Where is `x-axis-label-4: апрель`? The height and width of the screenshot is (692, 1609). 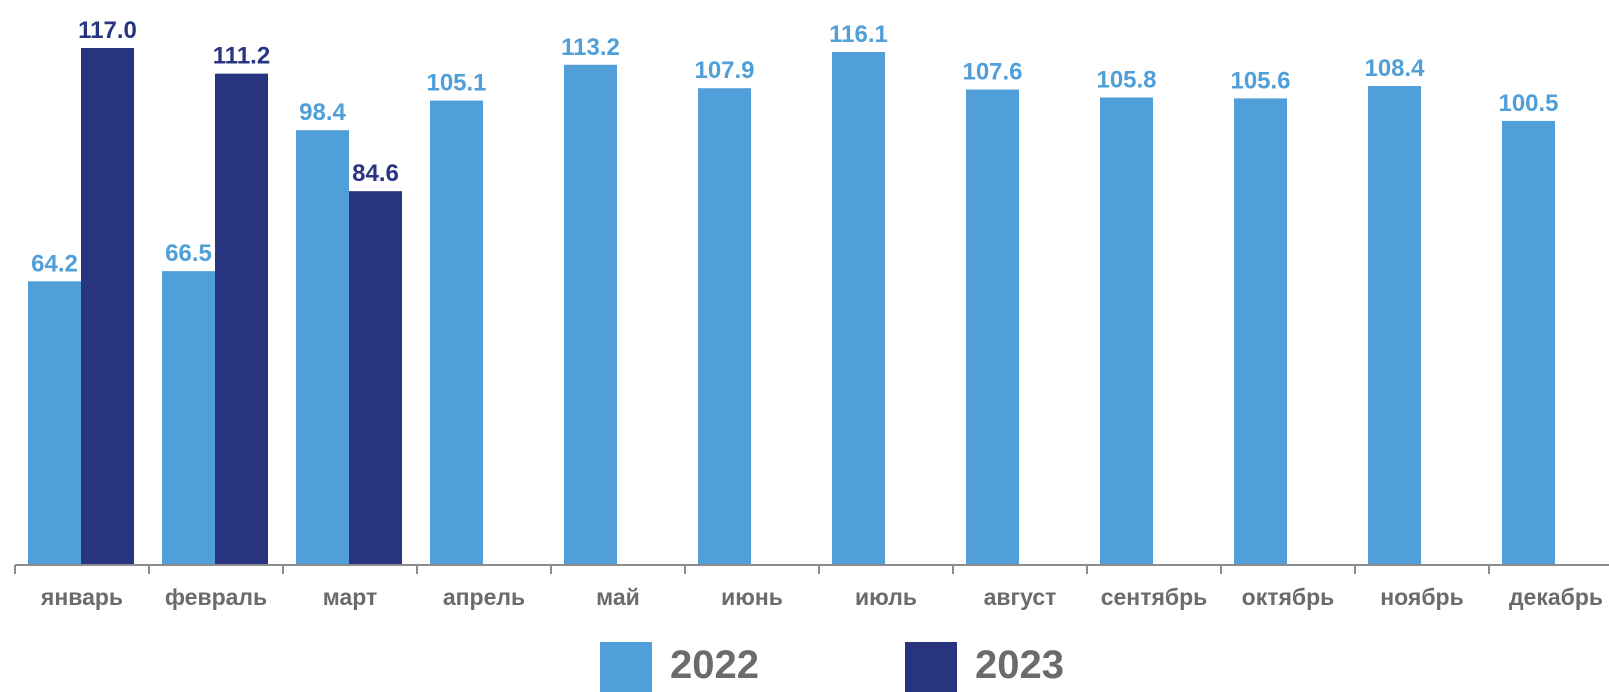 x-axis-label-4: апрель is located at coordinates (484, 597).